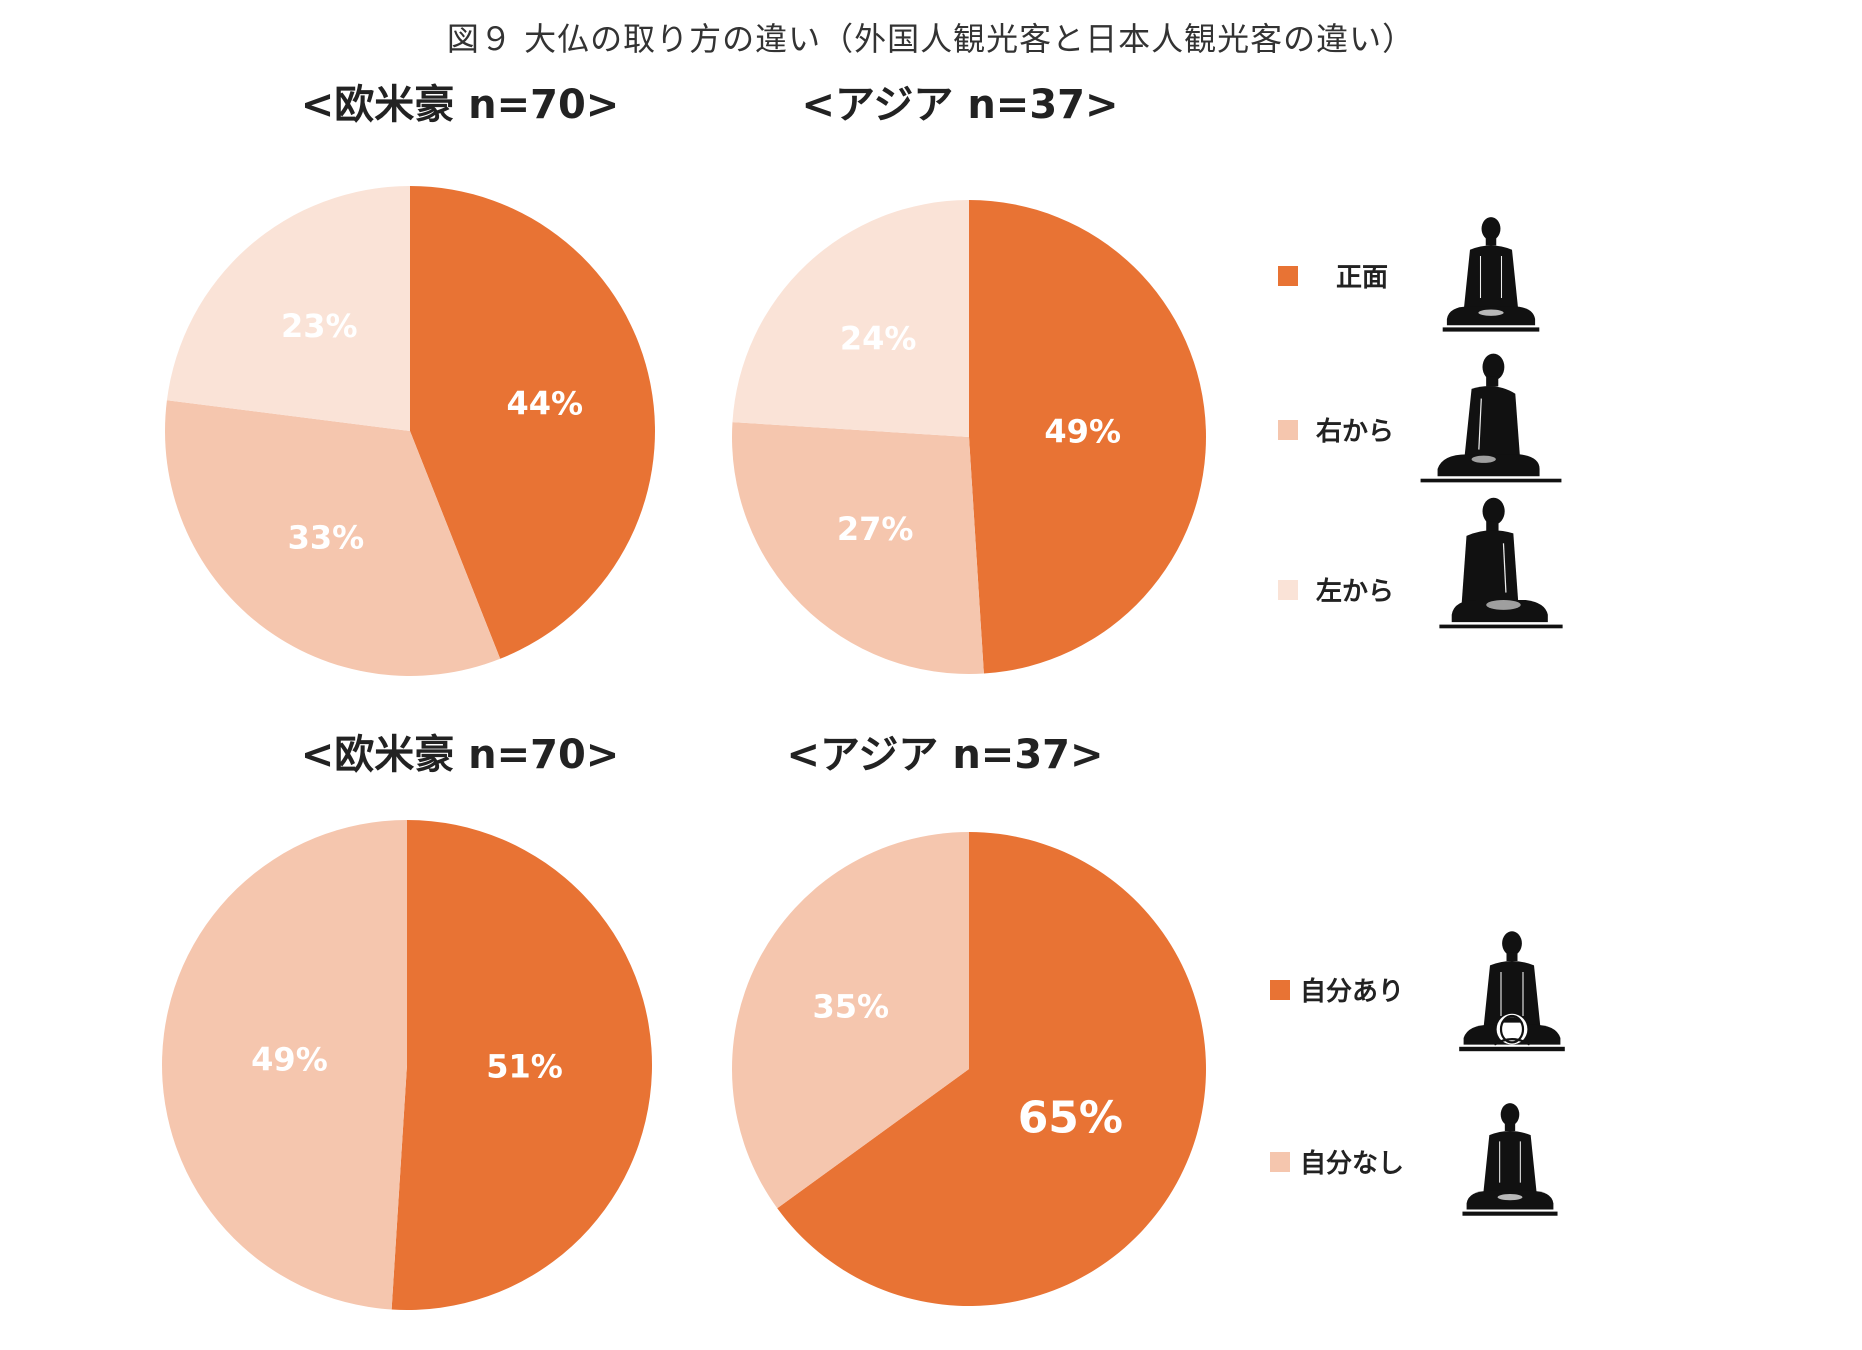  Describe the element at coordinates (1355, 432) in the screenshot. I see `legend-label-right: 右から` at that location.